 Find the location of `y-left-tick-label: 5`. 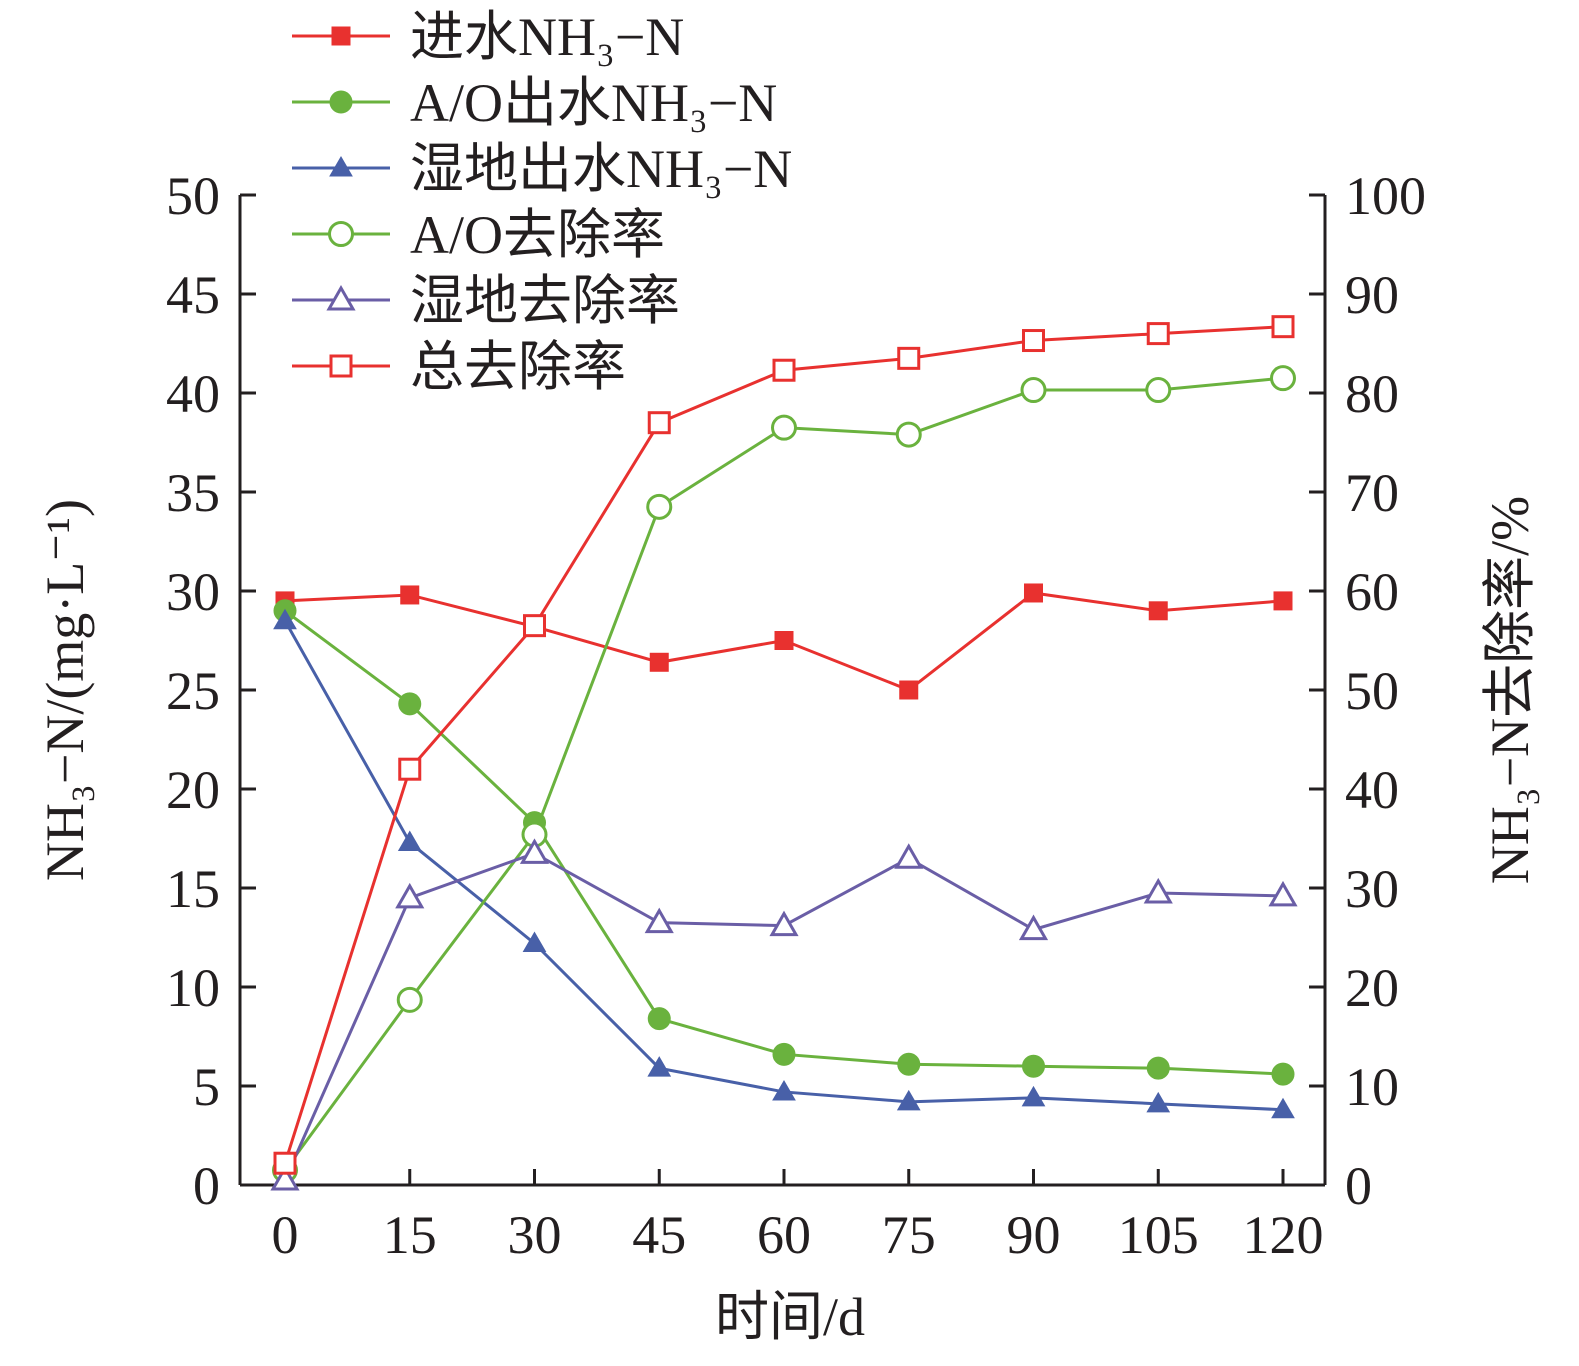

y-left-tick-label: 5 is located at coordinates (206, 1087).